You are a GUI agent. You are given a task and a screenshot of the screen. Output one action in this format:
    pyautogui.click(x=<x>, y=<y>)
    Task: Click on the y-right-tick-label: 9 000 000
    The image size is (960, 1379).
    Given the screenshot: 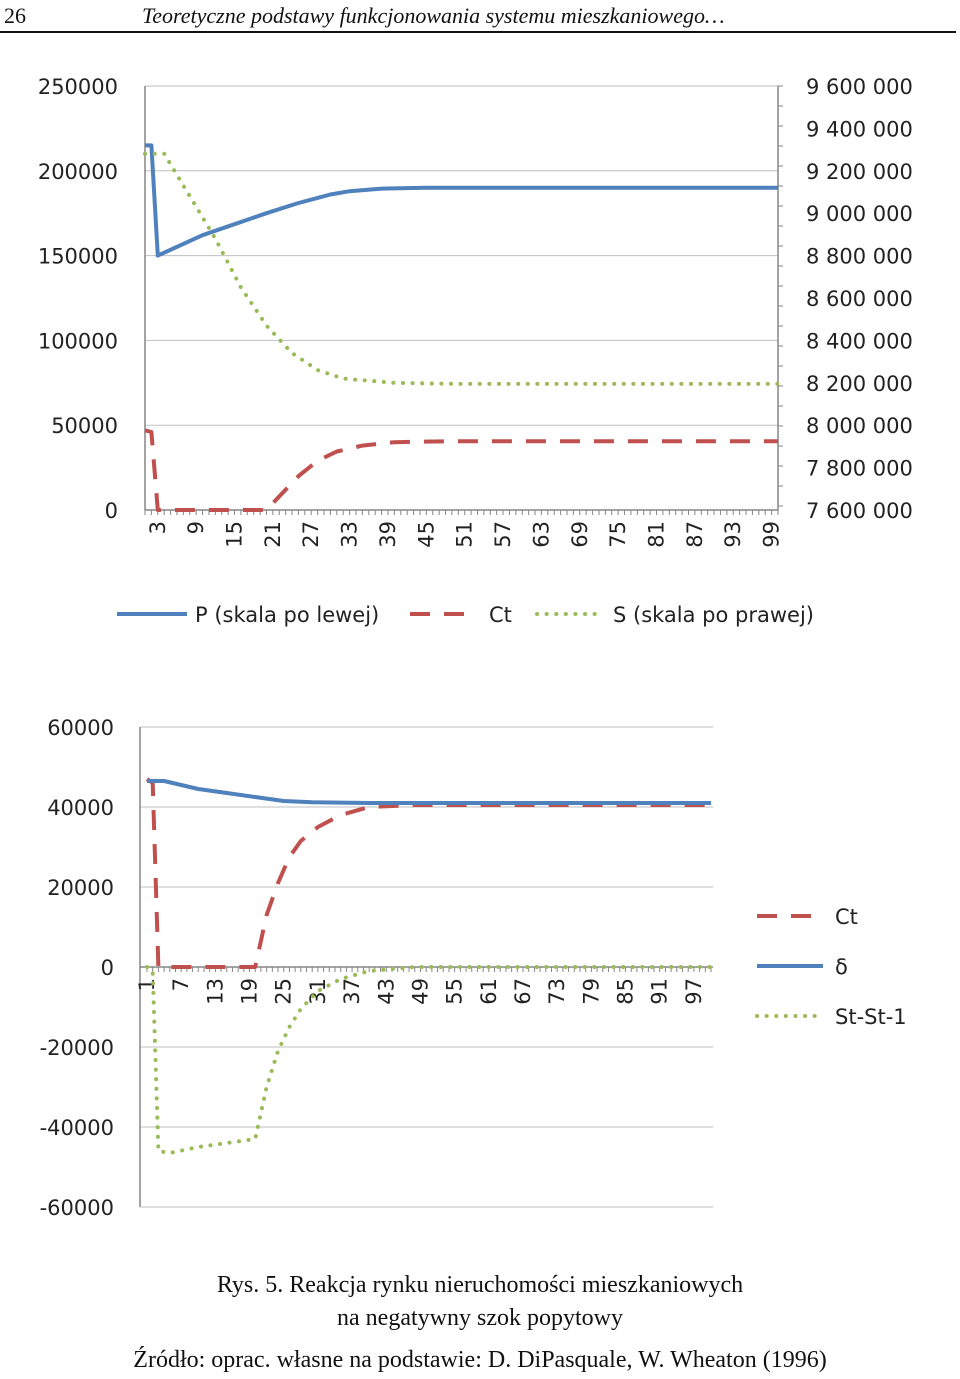 What is the action you would take?
    pyautogui.click(x=859, y=214)
    